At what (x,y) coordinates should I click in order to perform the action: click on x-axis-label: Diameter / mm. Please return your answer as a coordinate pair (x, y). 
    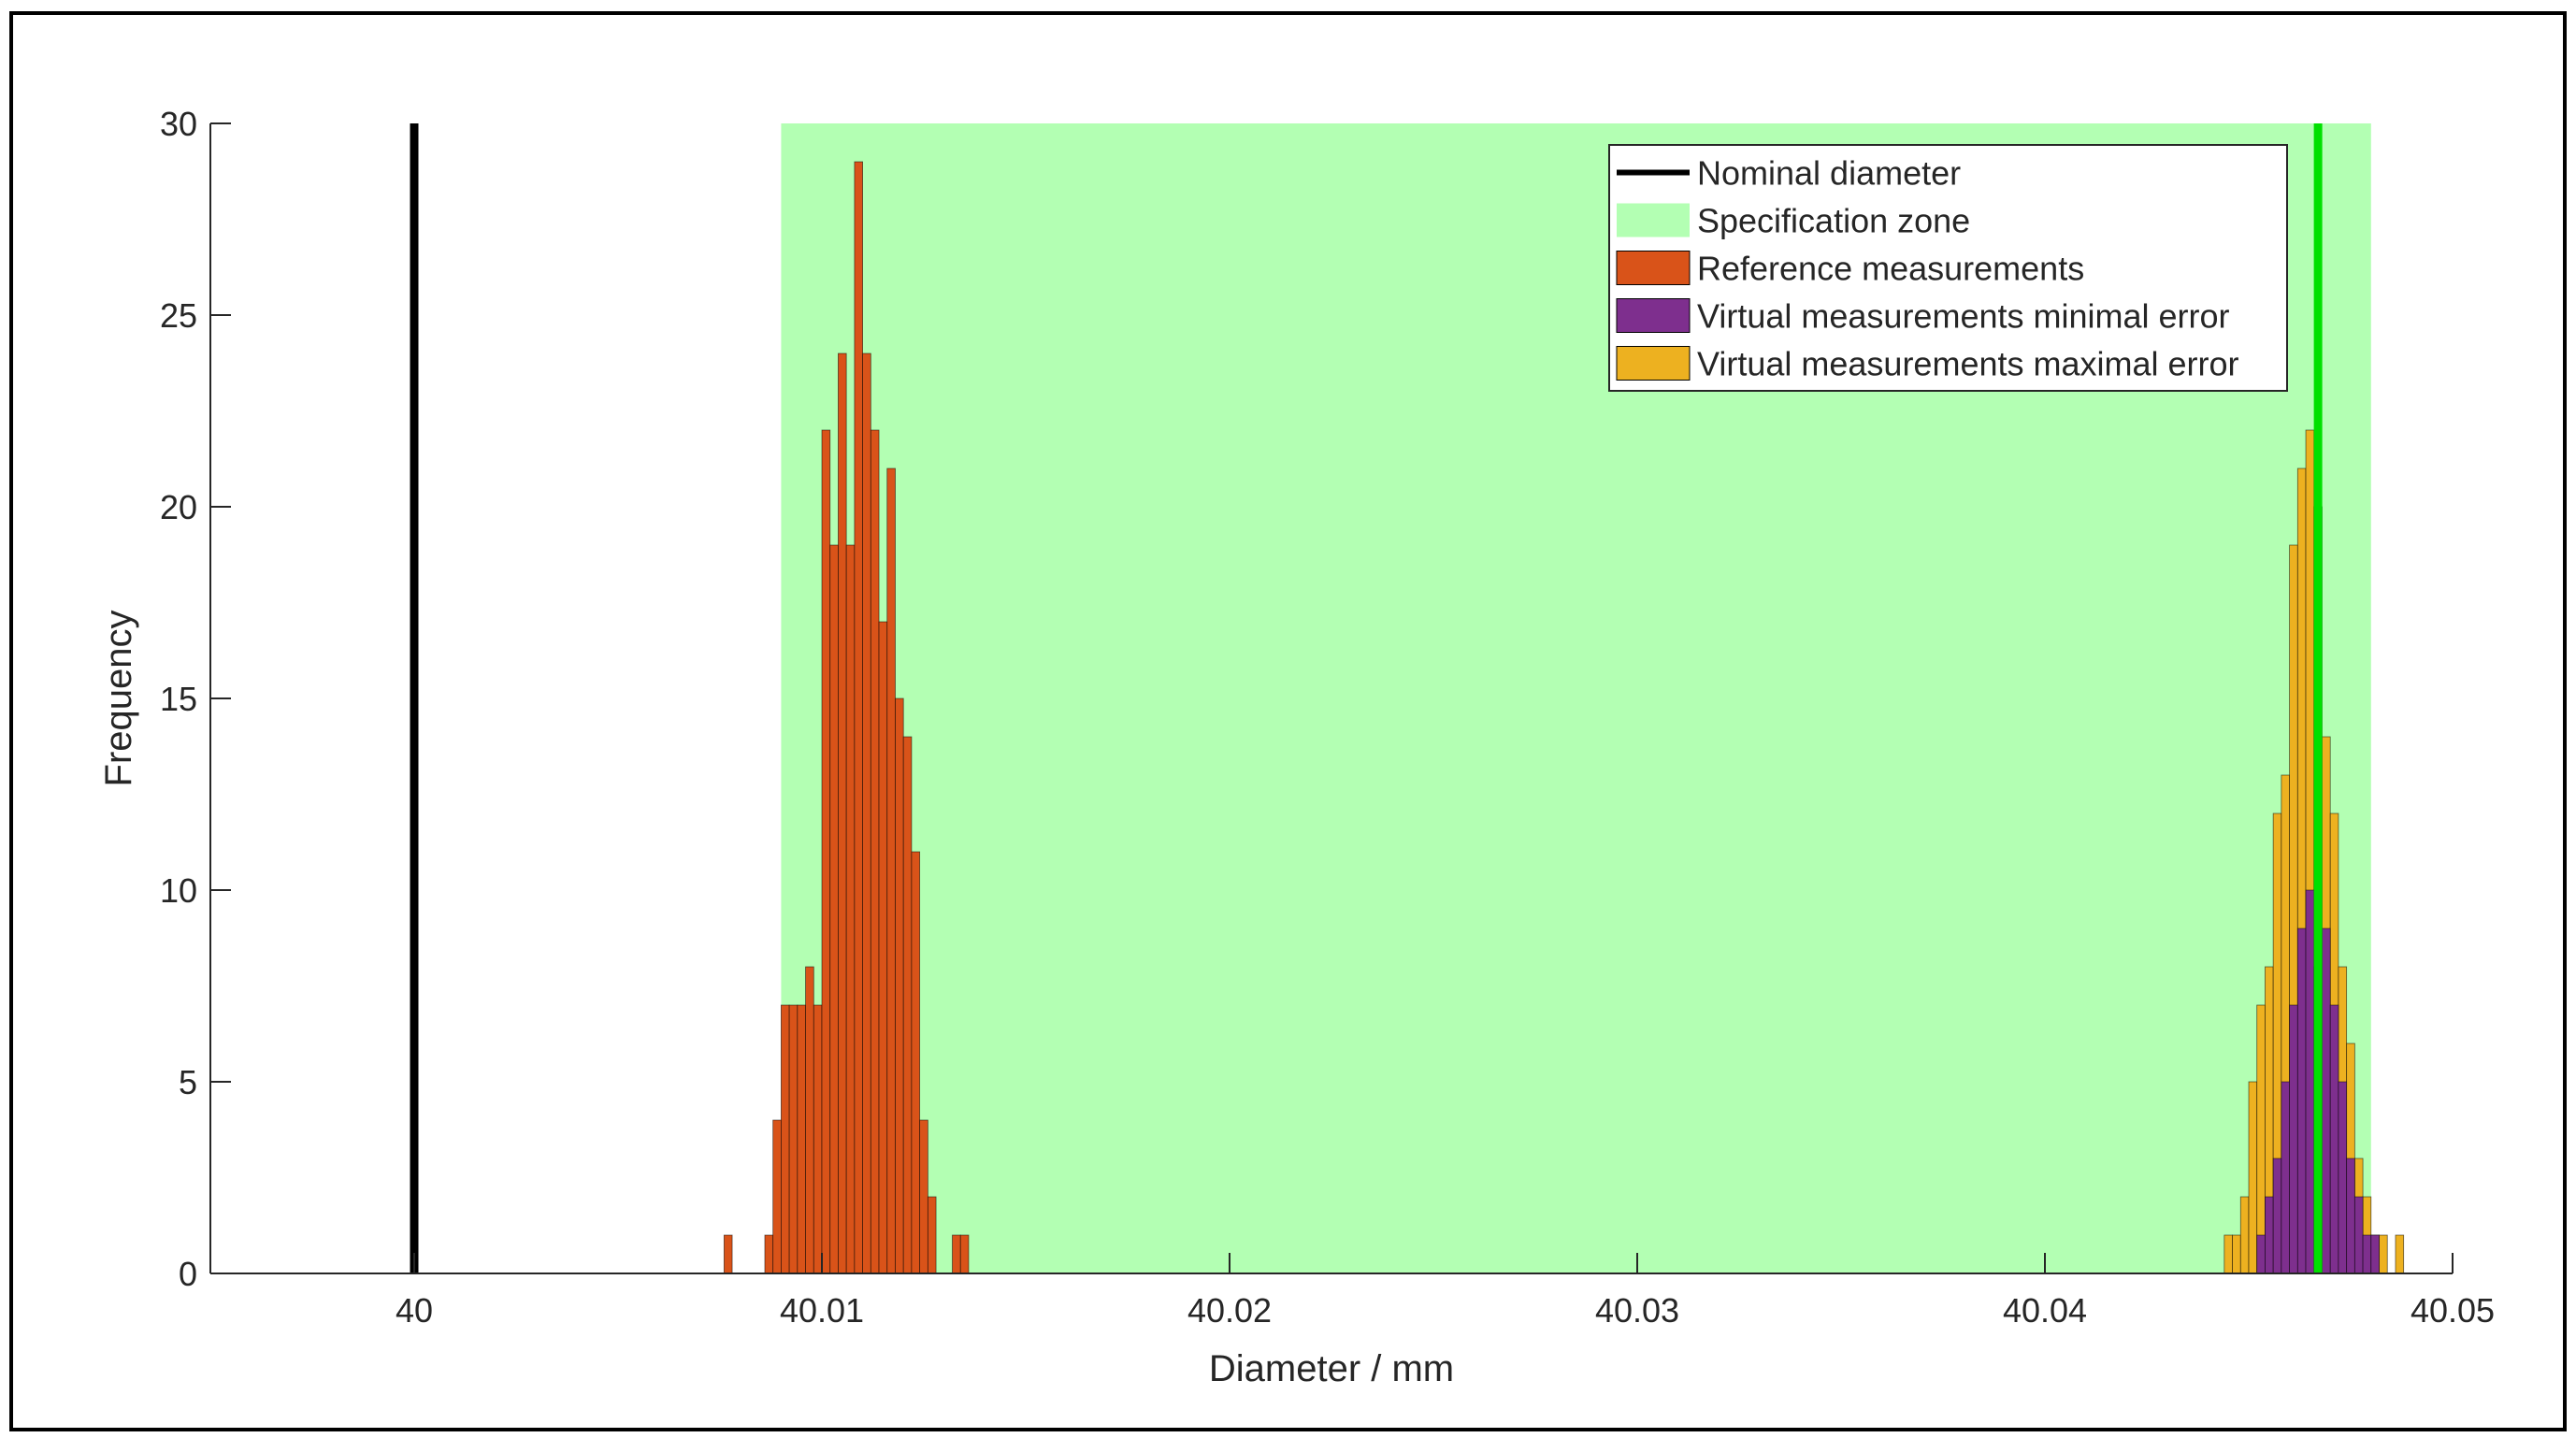
    Looking at the image, I should click on (1331, 1368).